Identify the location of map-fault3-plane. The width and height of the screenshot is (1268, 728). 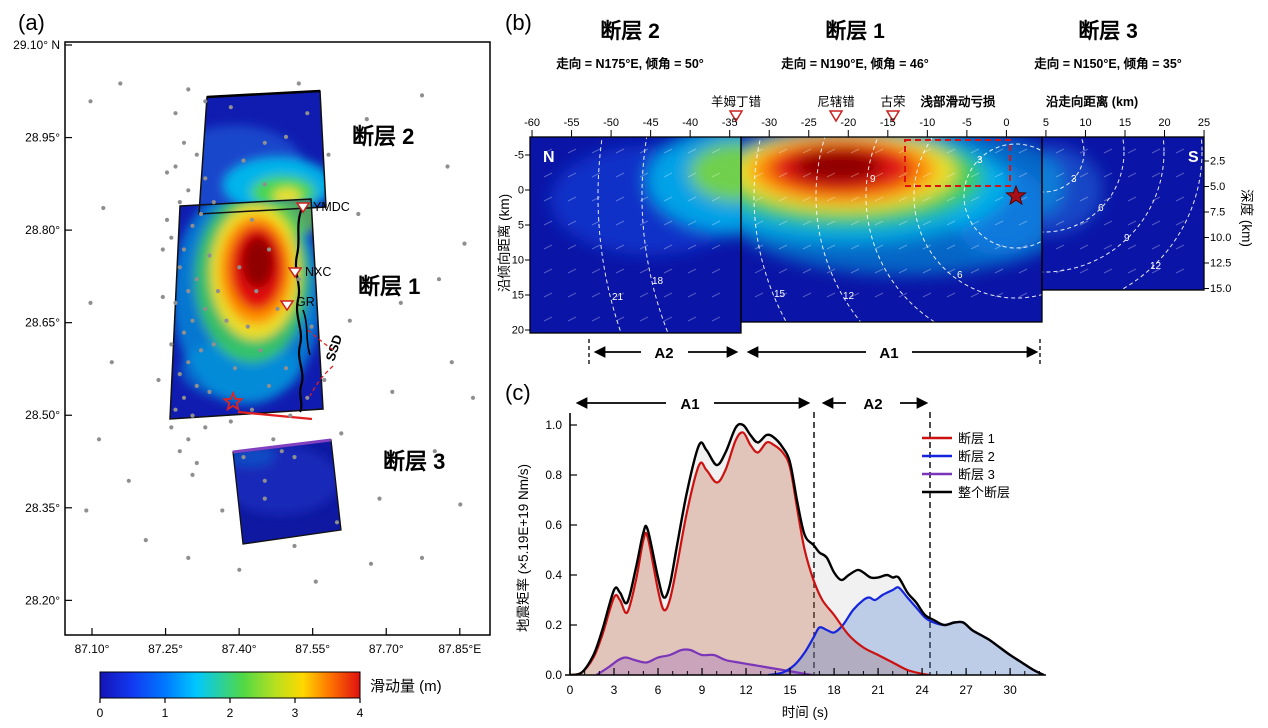
(287, 492).